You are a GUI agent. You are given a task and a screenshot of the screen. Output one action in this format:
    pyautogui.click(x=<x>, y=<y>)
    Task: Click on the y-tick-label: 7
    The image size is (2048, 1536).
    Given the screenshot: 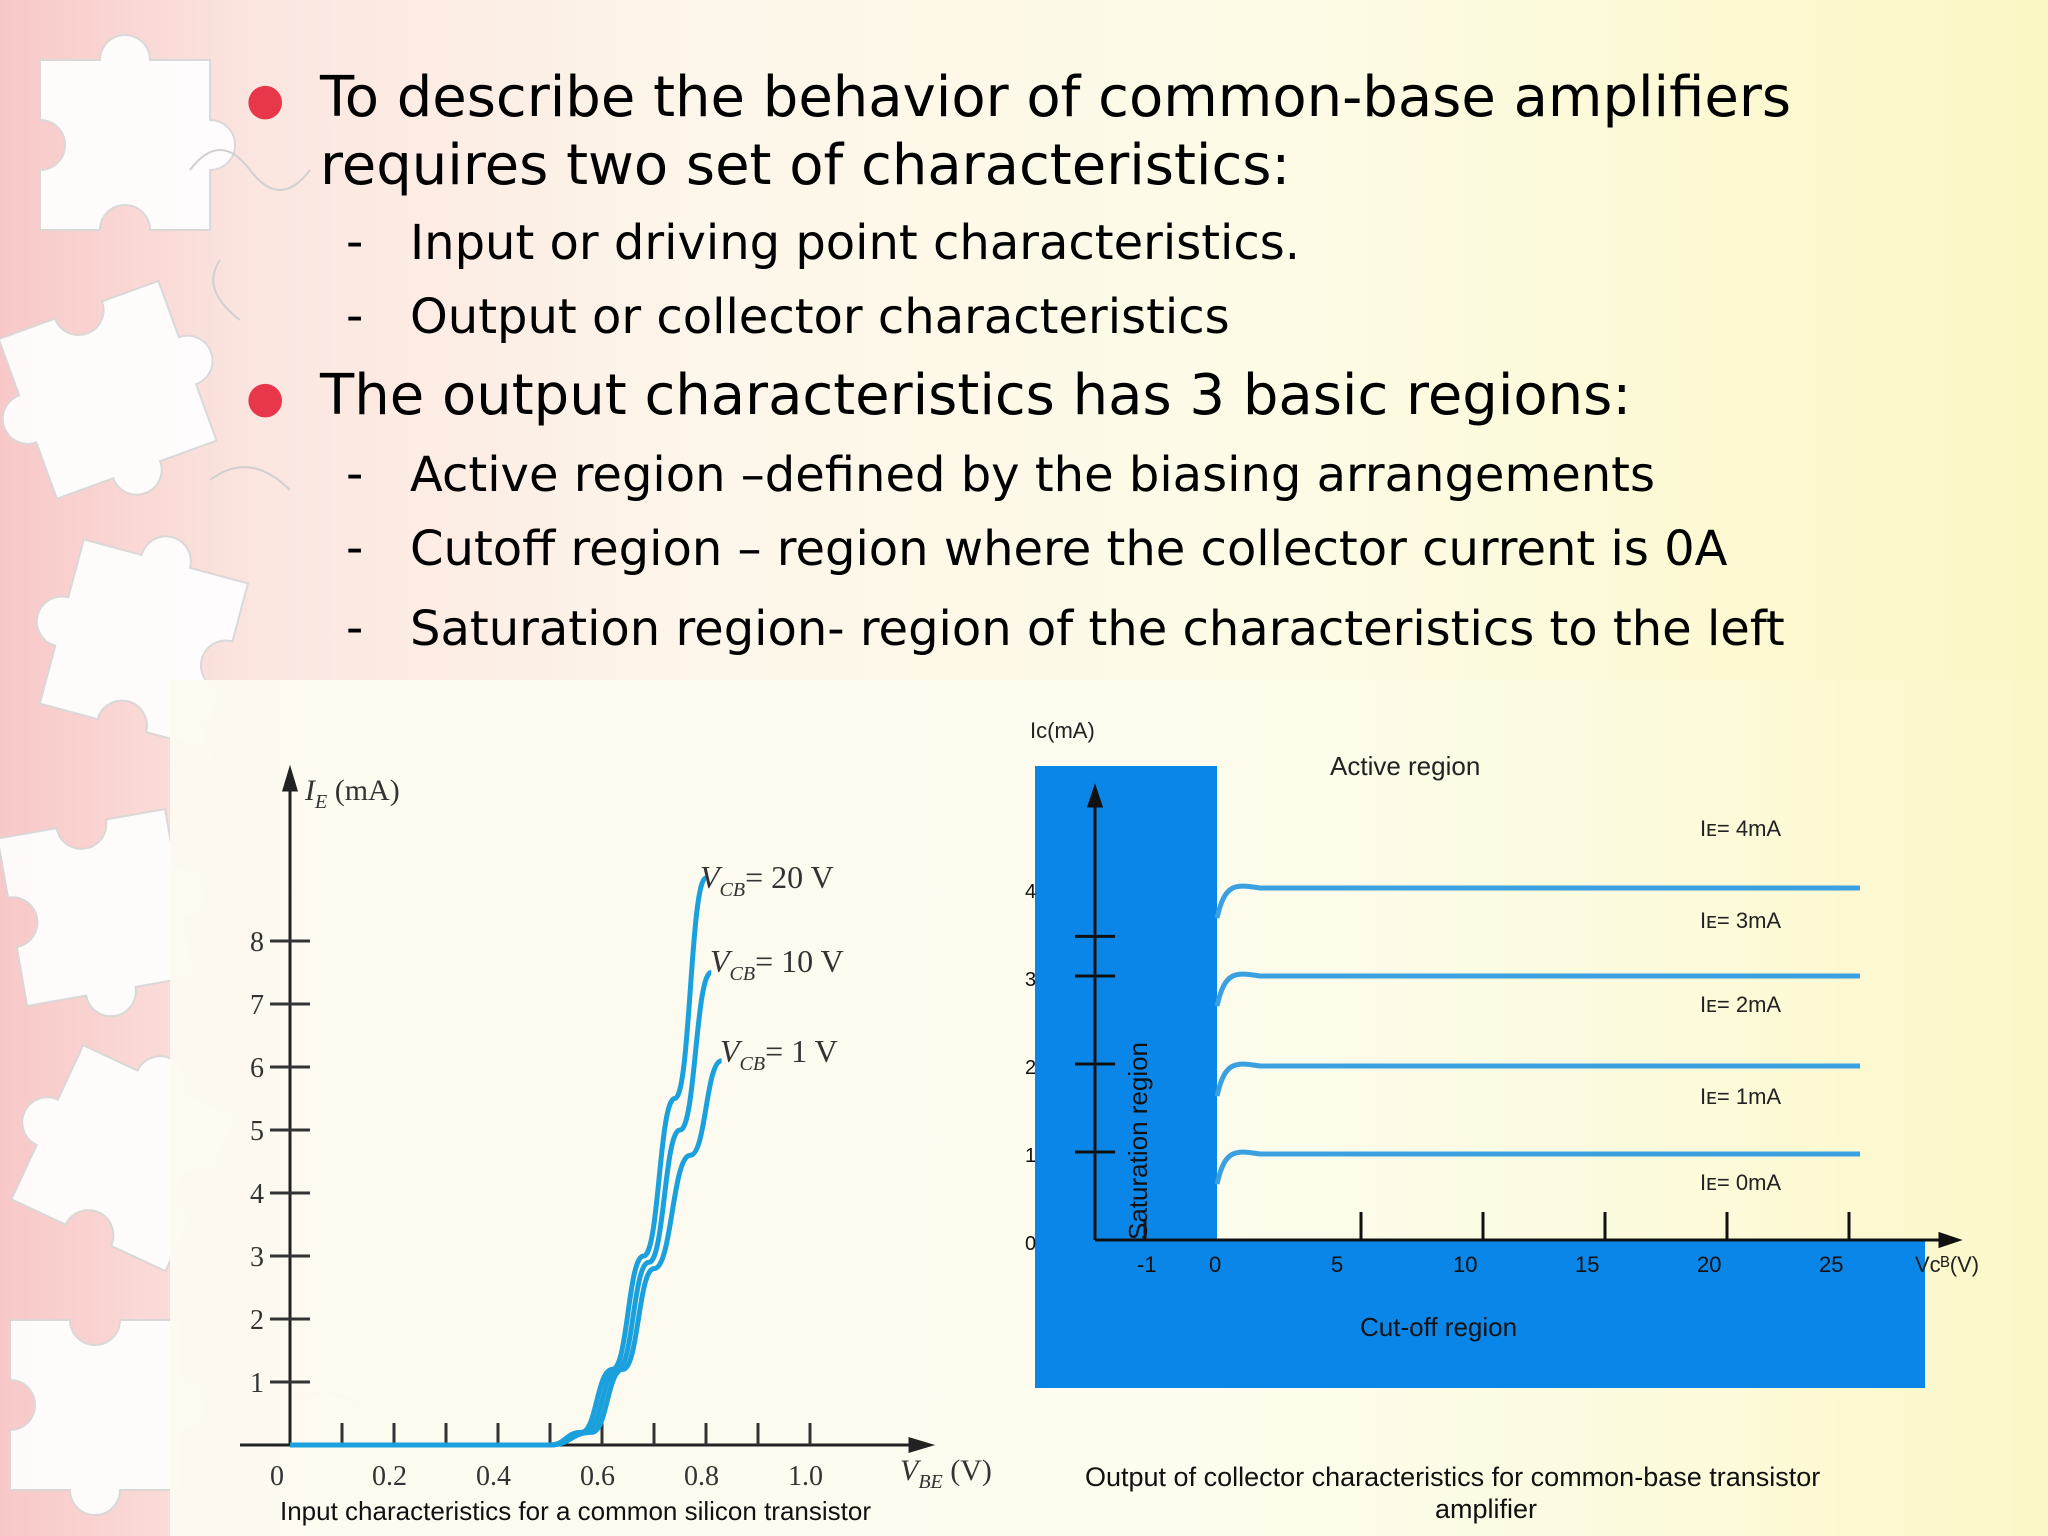 What is the action you would take?
    pyautogui.click(x=257, y=1005)
    